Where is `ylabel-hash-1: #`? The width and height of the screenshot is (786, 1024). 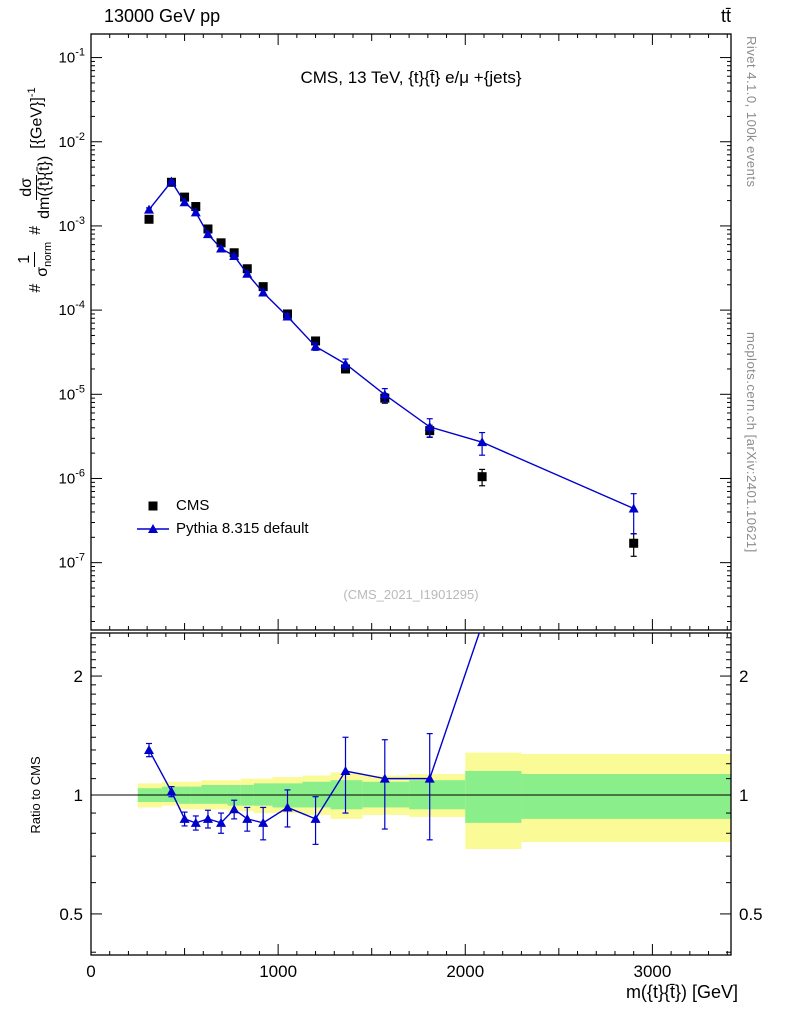 ylabel-hash-1: # is located at coordinates (35, 288).